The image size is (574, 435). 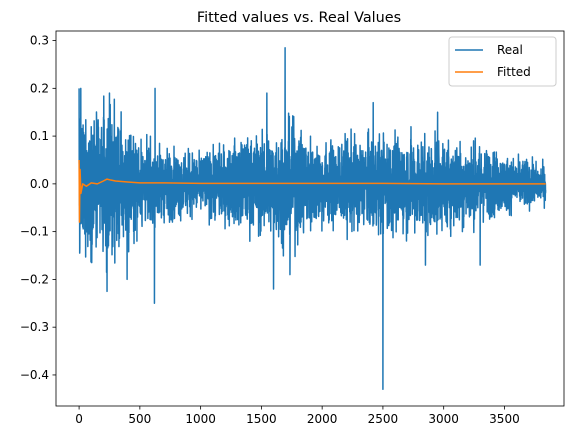 I want to click on y-tick-label: 0.1, so click(x=39, y=136).